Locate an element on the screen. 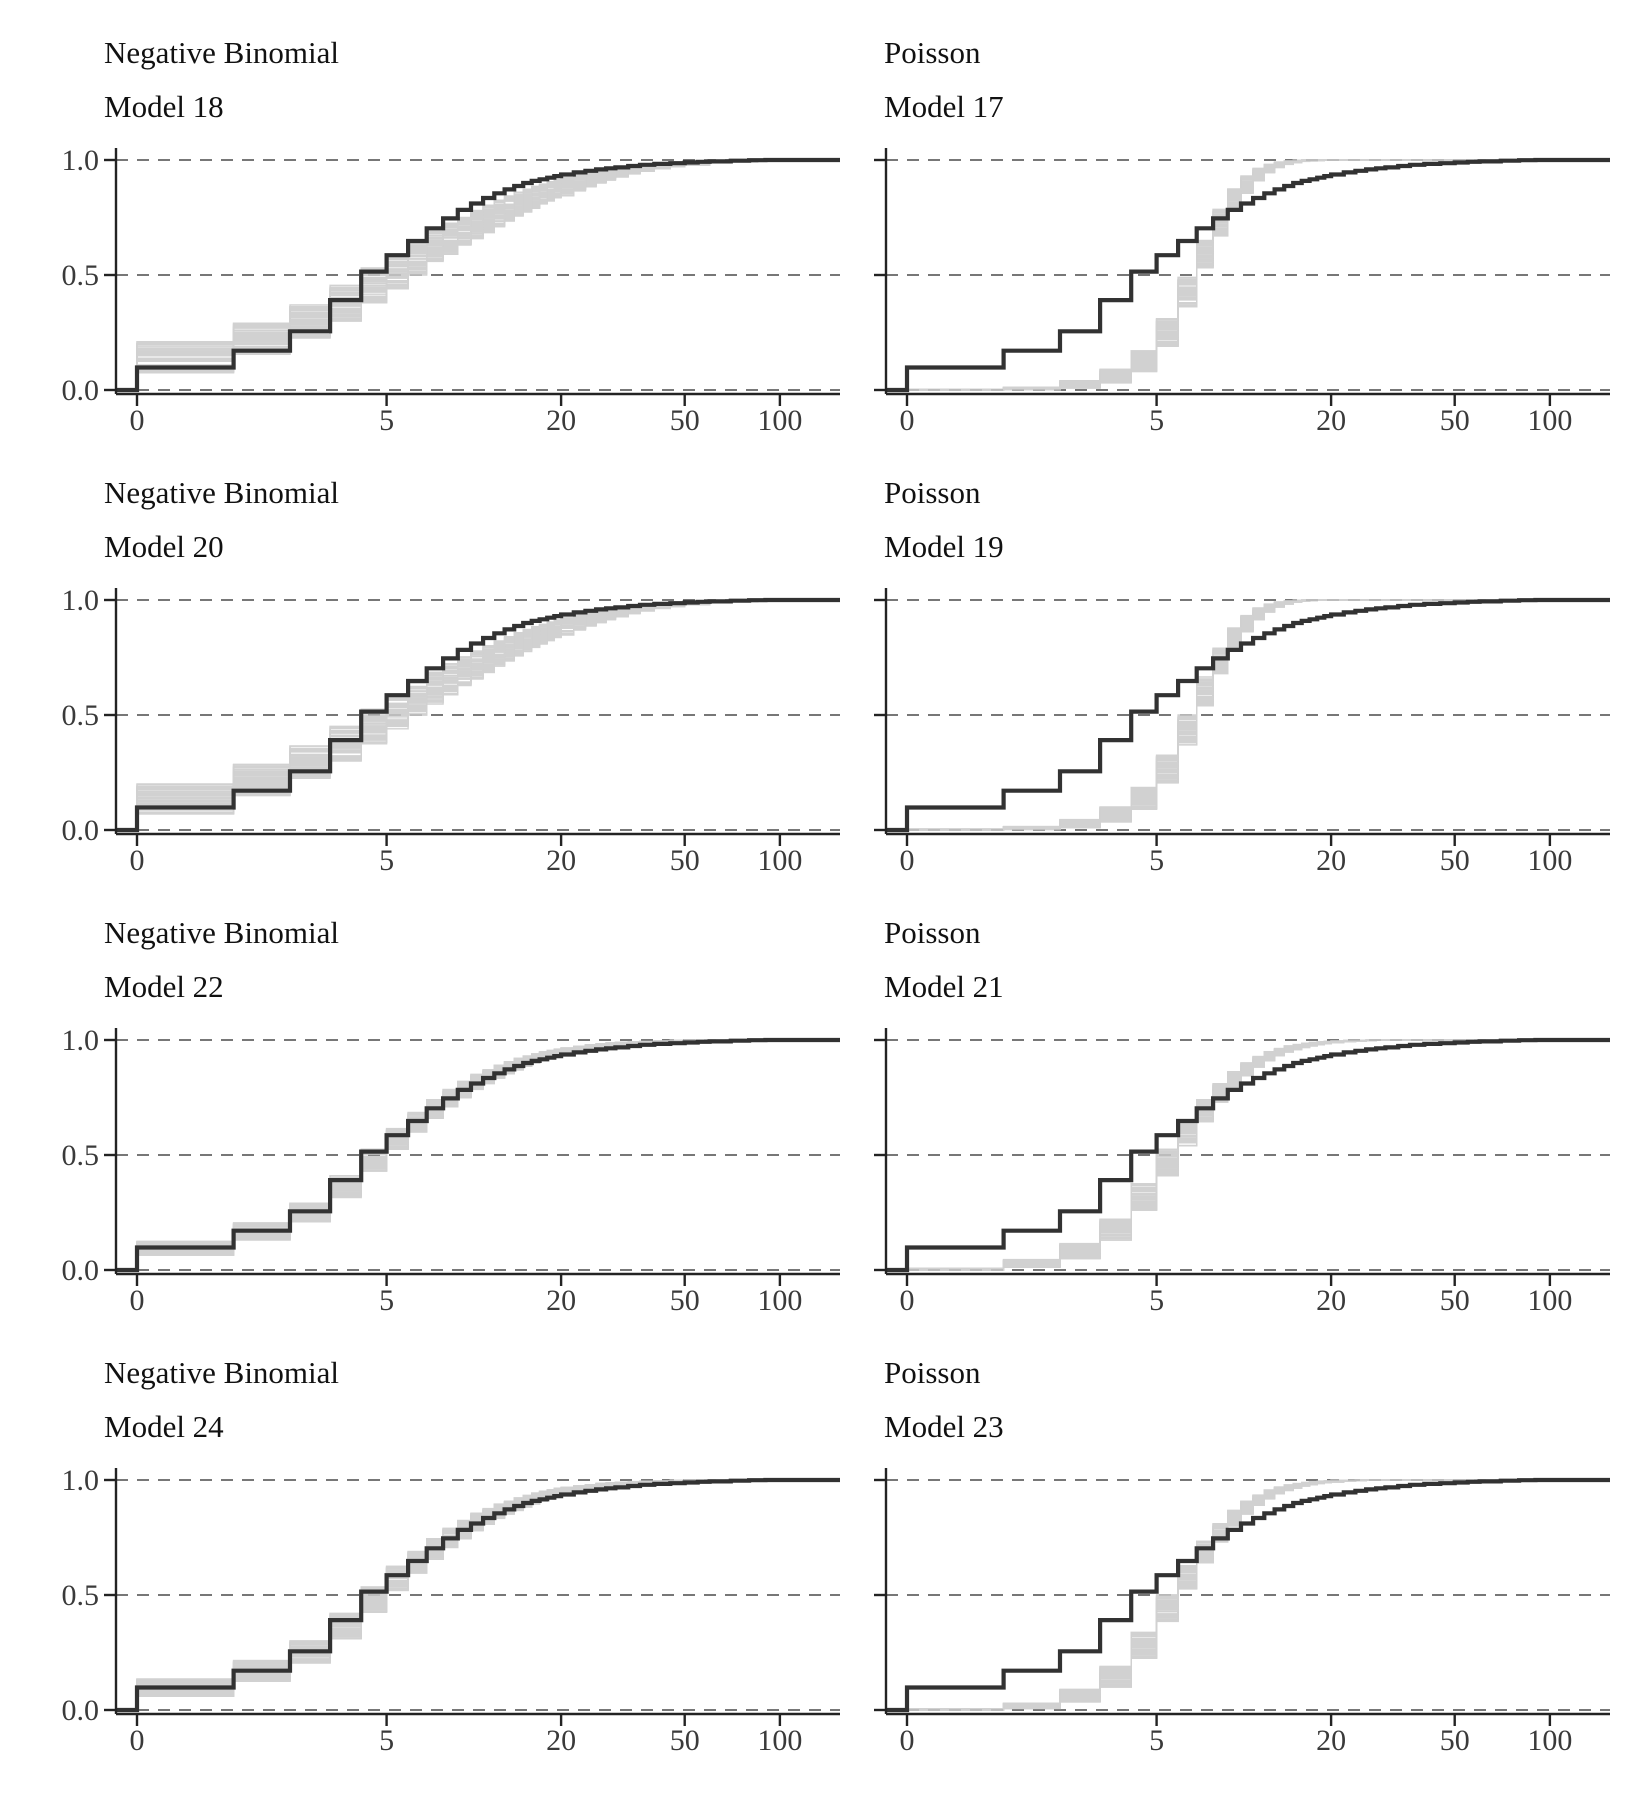 The height and width of the screenshot is (1802, 1652). panel-model-title: Model 22 is located at coordinates (164, 986).